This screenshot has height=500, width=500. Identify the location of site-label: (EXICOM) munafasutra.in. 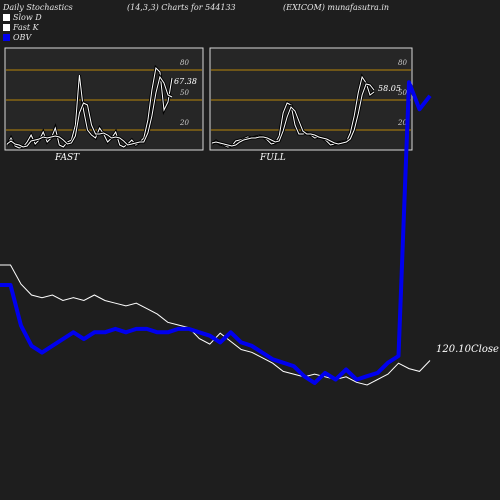
(336, 7).